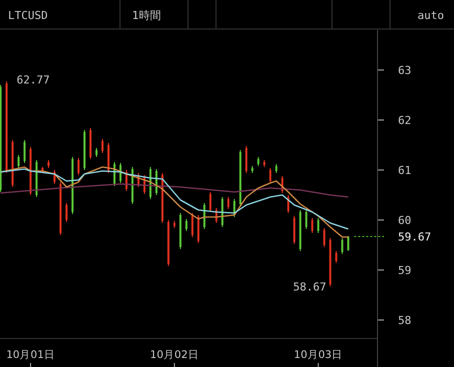 This screenshot has height=367, width=454. I want to click on x-tick-label: 10月02日, so click(174, 355).